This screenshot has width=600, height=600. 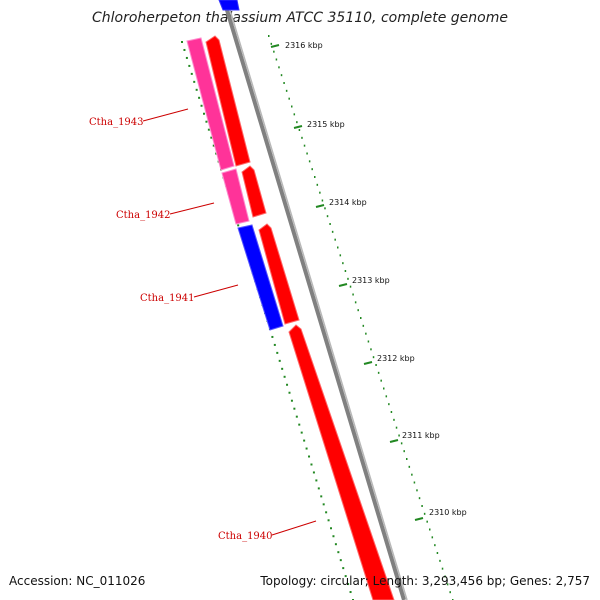 I want to click on leader-ctha-1940, so click(x=294, y=528).